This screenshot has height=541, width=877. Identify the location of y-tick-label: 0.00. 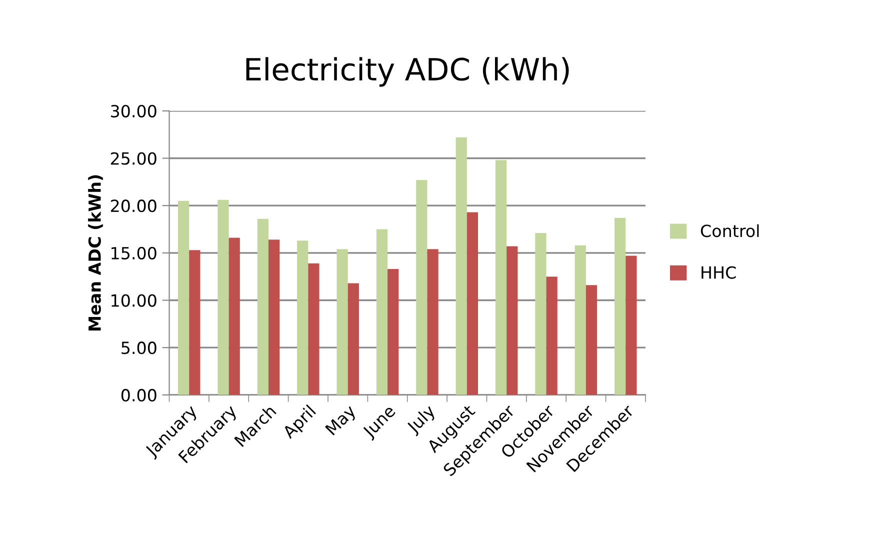
(138, 395).